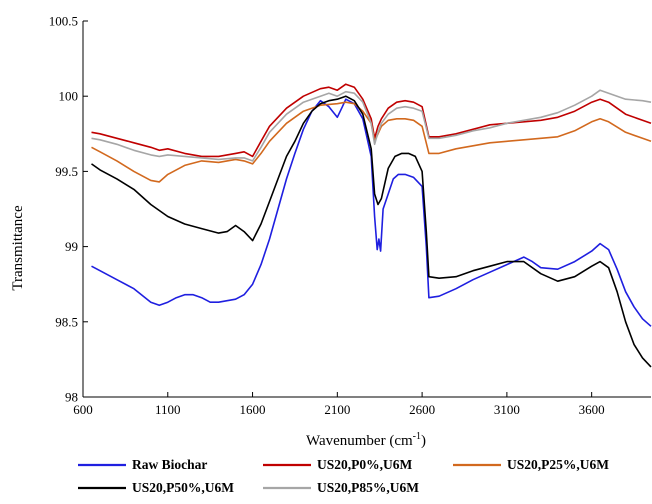 Image resolution: width=652 pixels, height=504 pixels. I want to click on legend-item-3: US20,P50%,U6M, so click(156, 487).